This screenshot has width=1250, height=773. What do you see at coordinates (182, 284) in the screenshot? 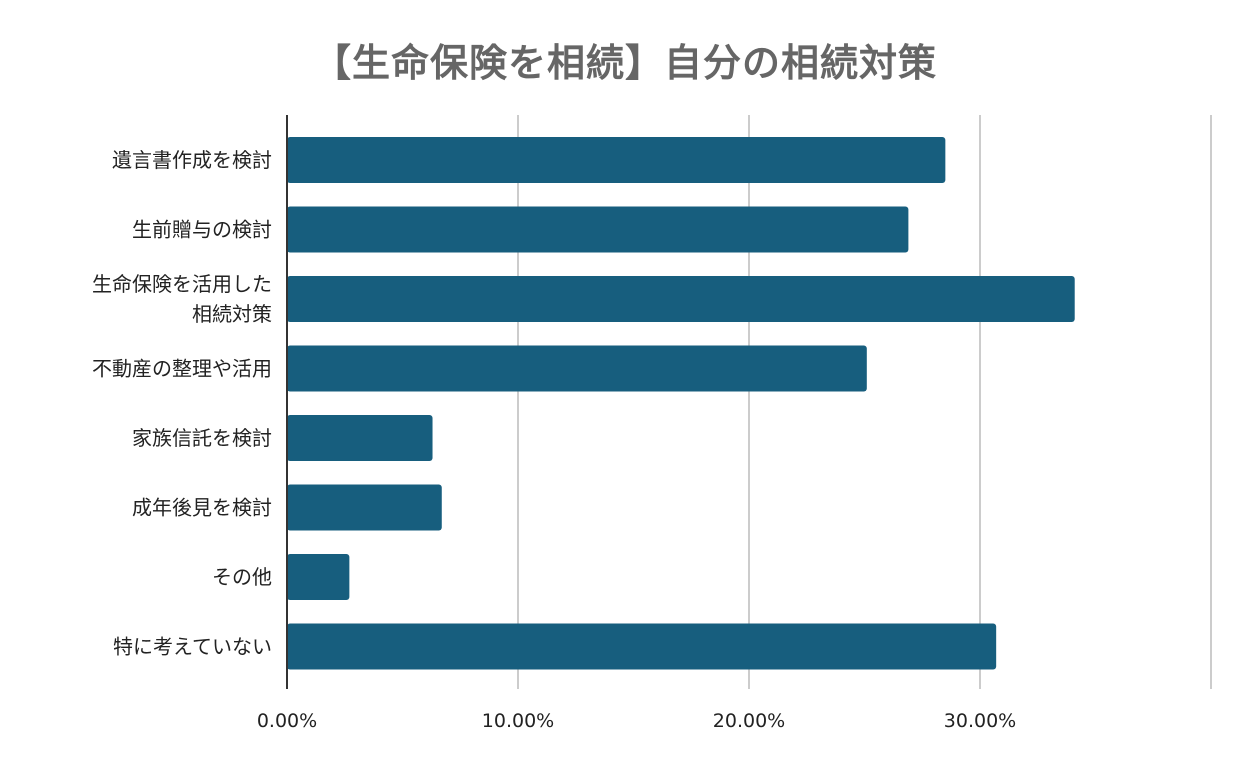
I see `category-label: 生命保険を活用した` at bounding box center [182, 284].